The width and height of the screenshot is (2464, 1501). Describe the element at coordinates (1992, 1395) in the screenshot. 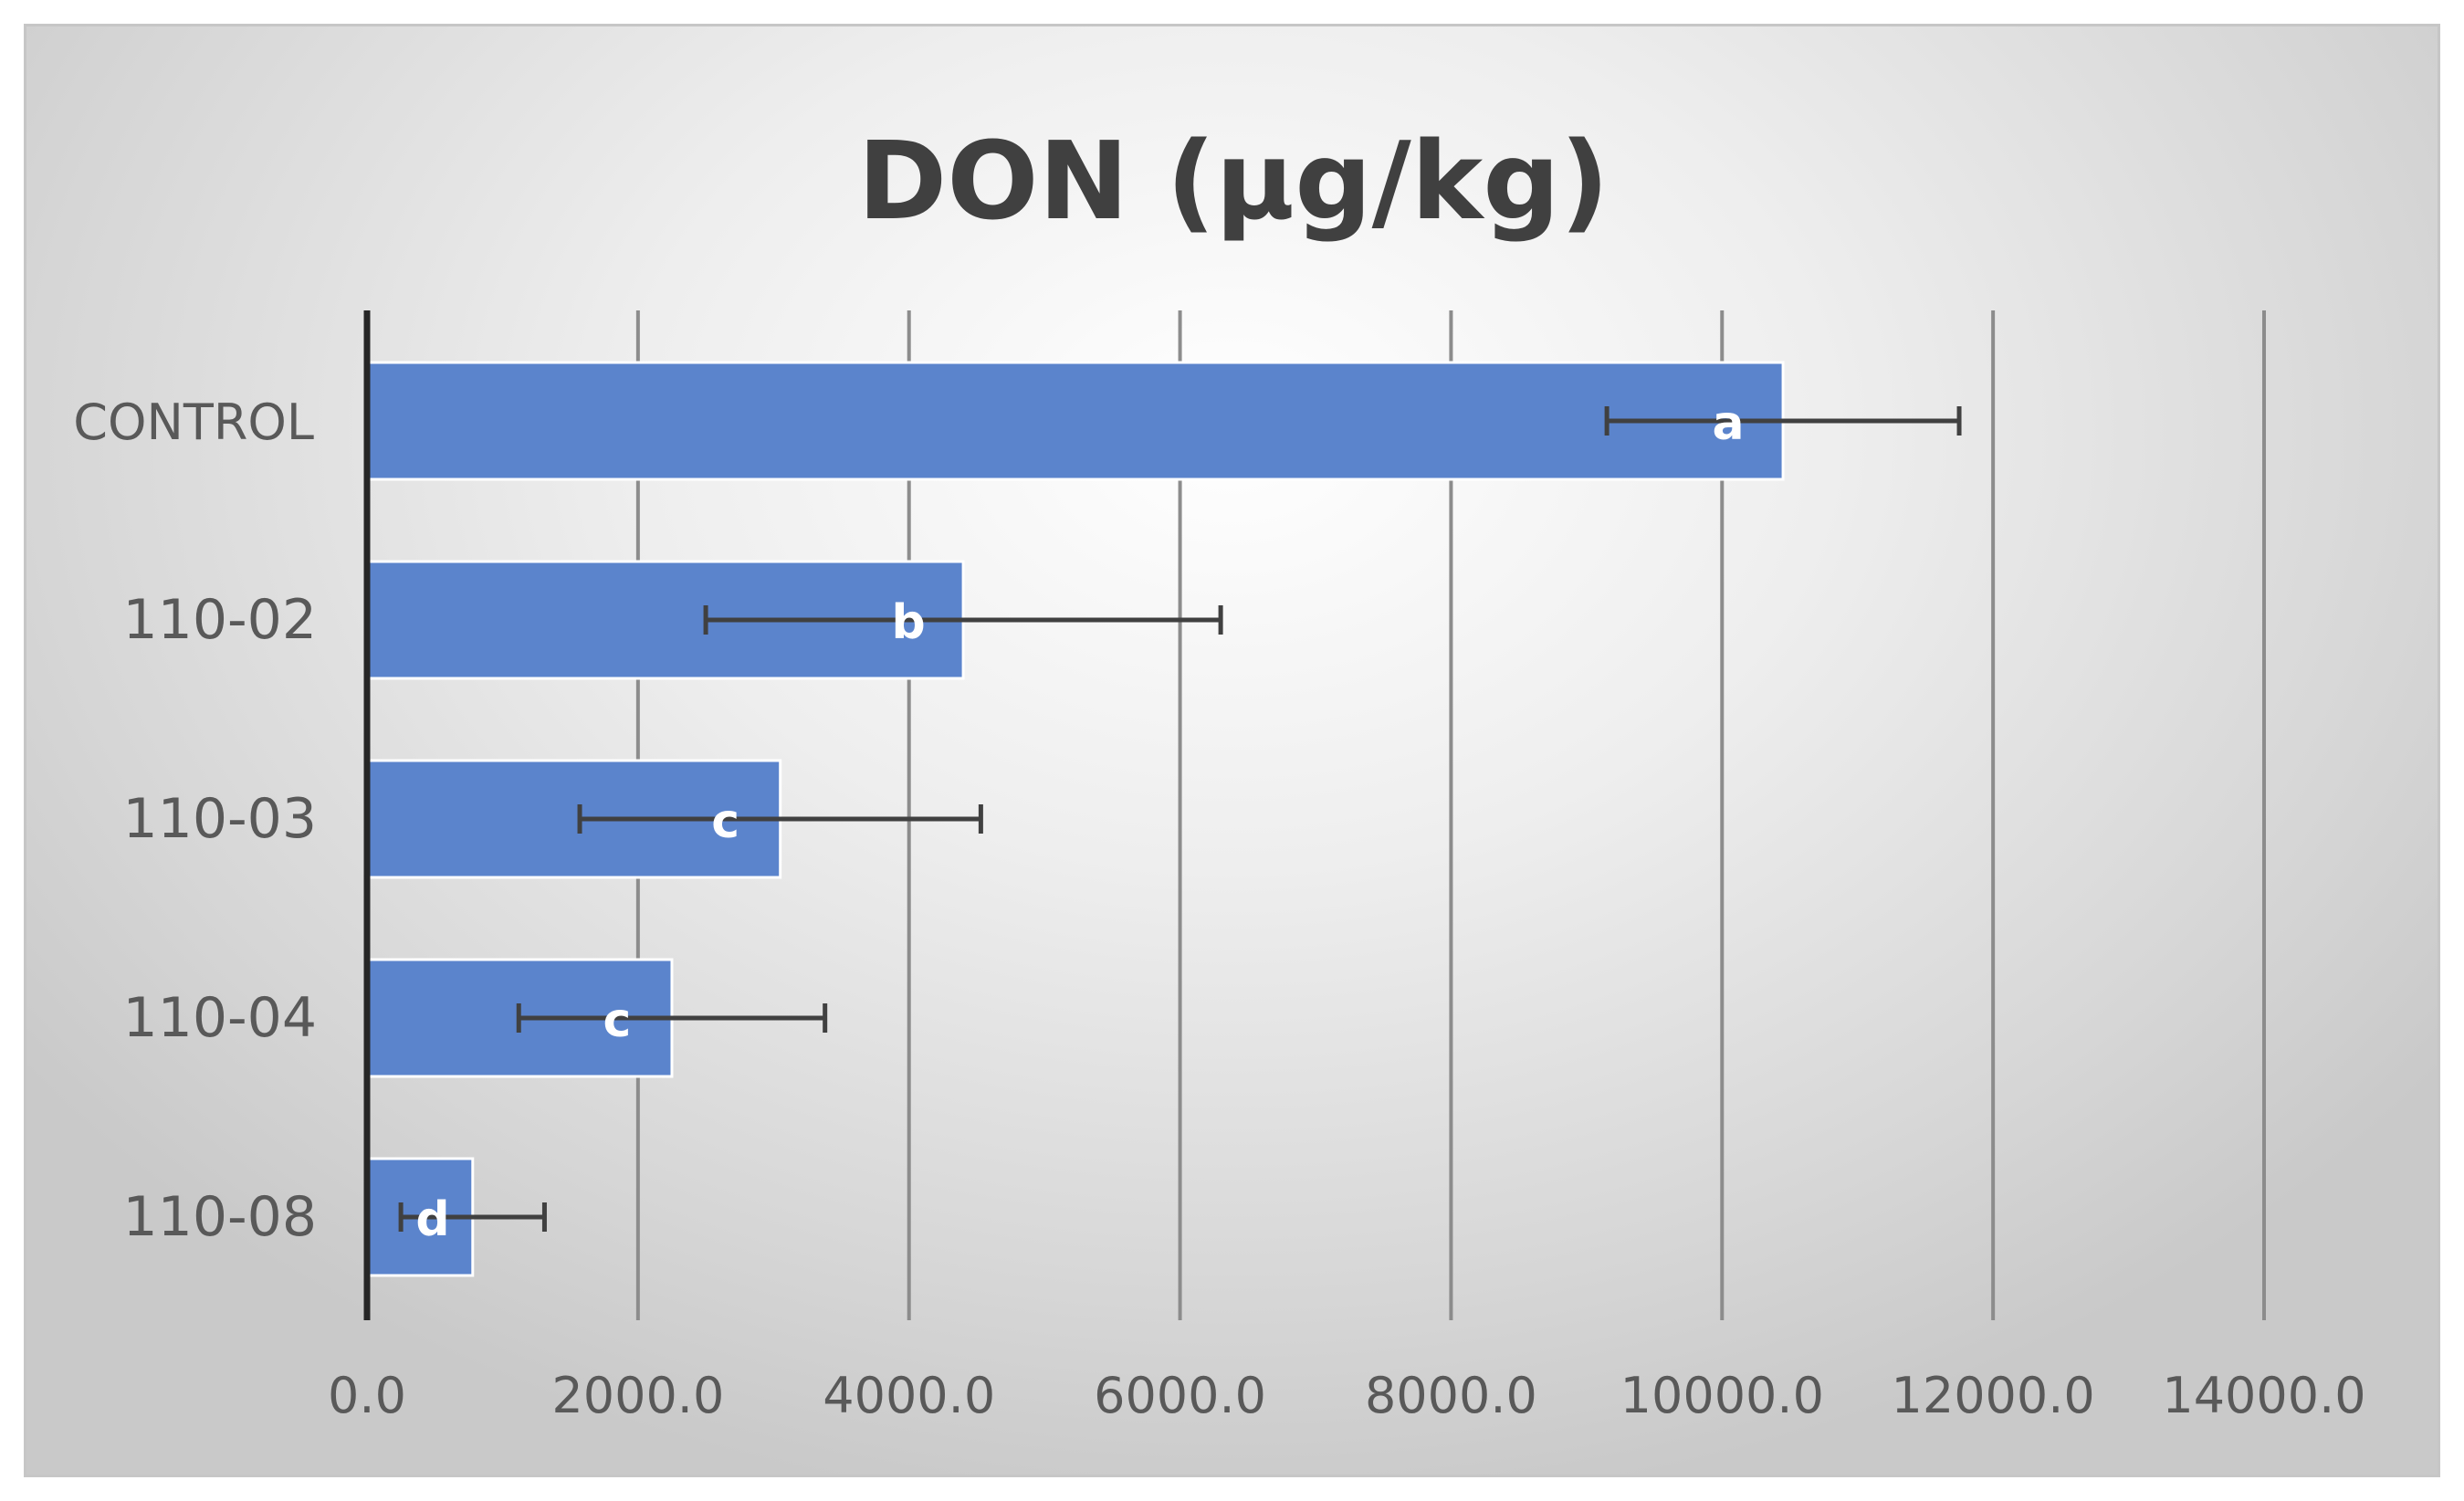

I see `x-tick-label: 12000.0` at that location.